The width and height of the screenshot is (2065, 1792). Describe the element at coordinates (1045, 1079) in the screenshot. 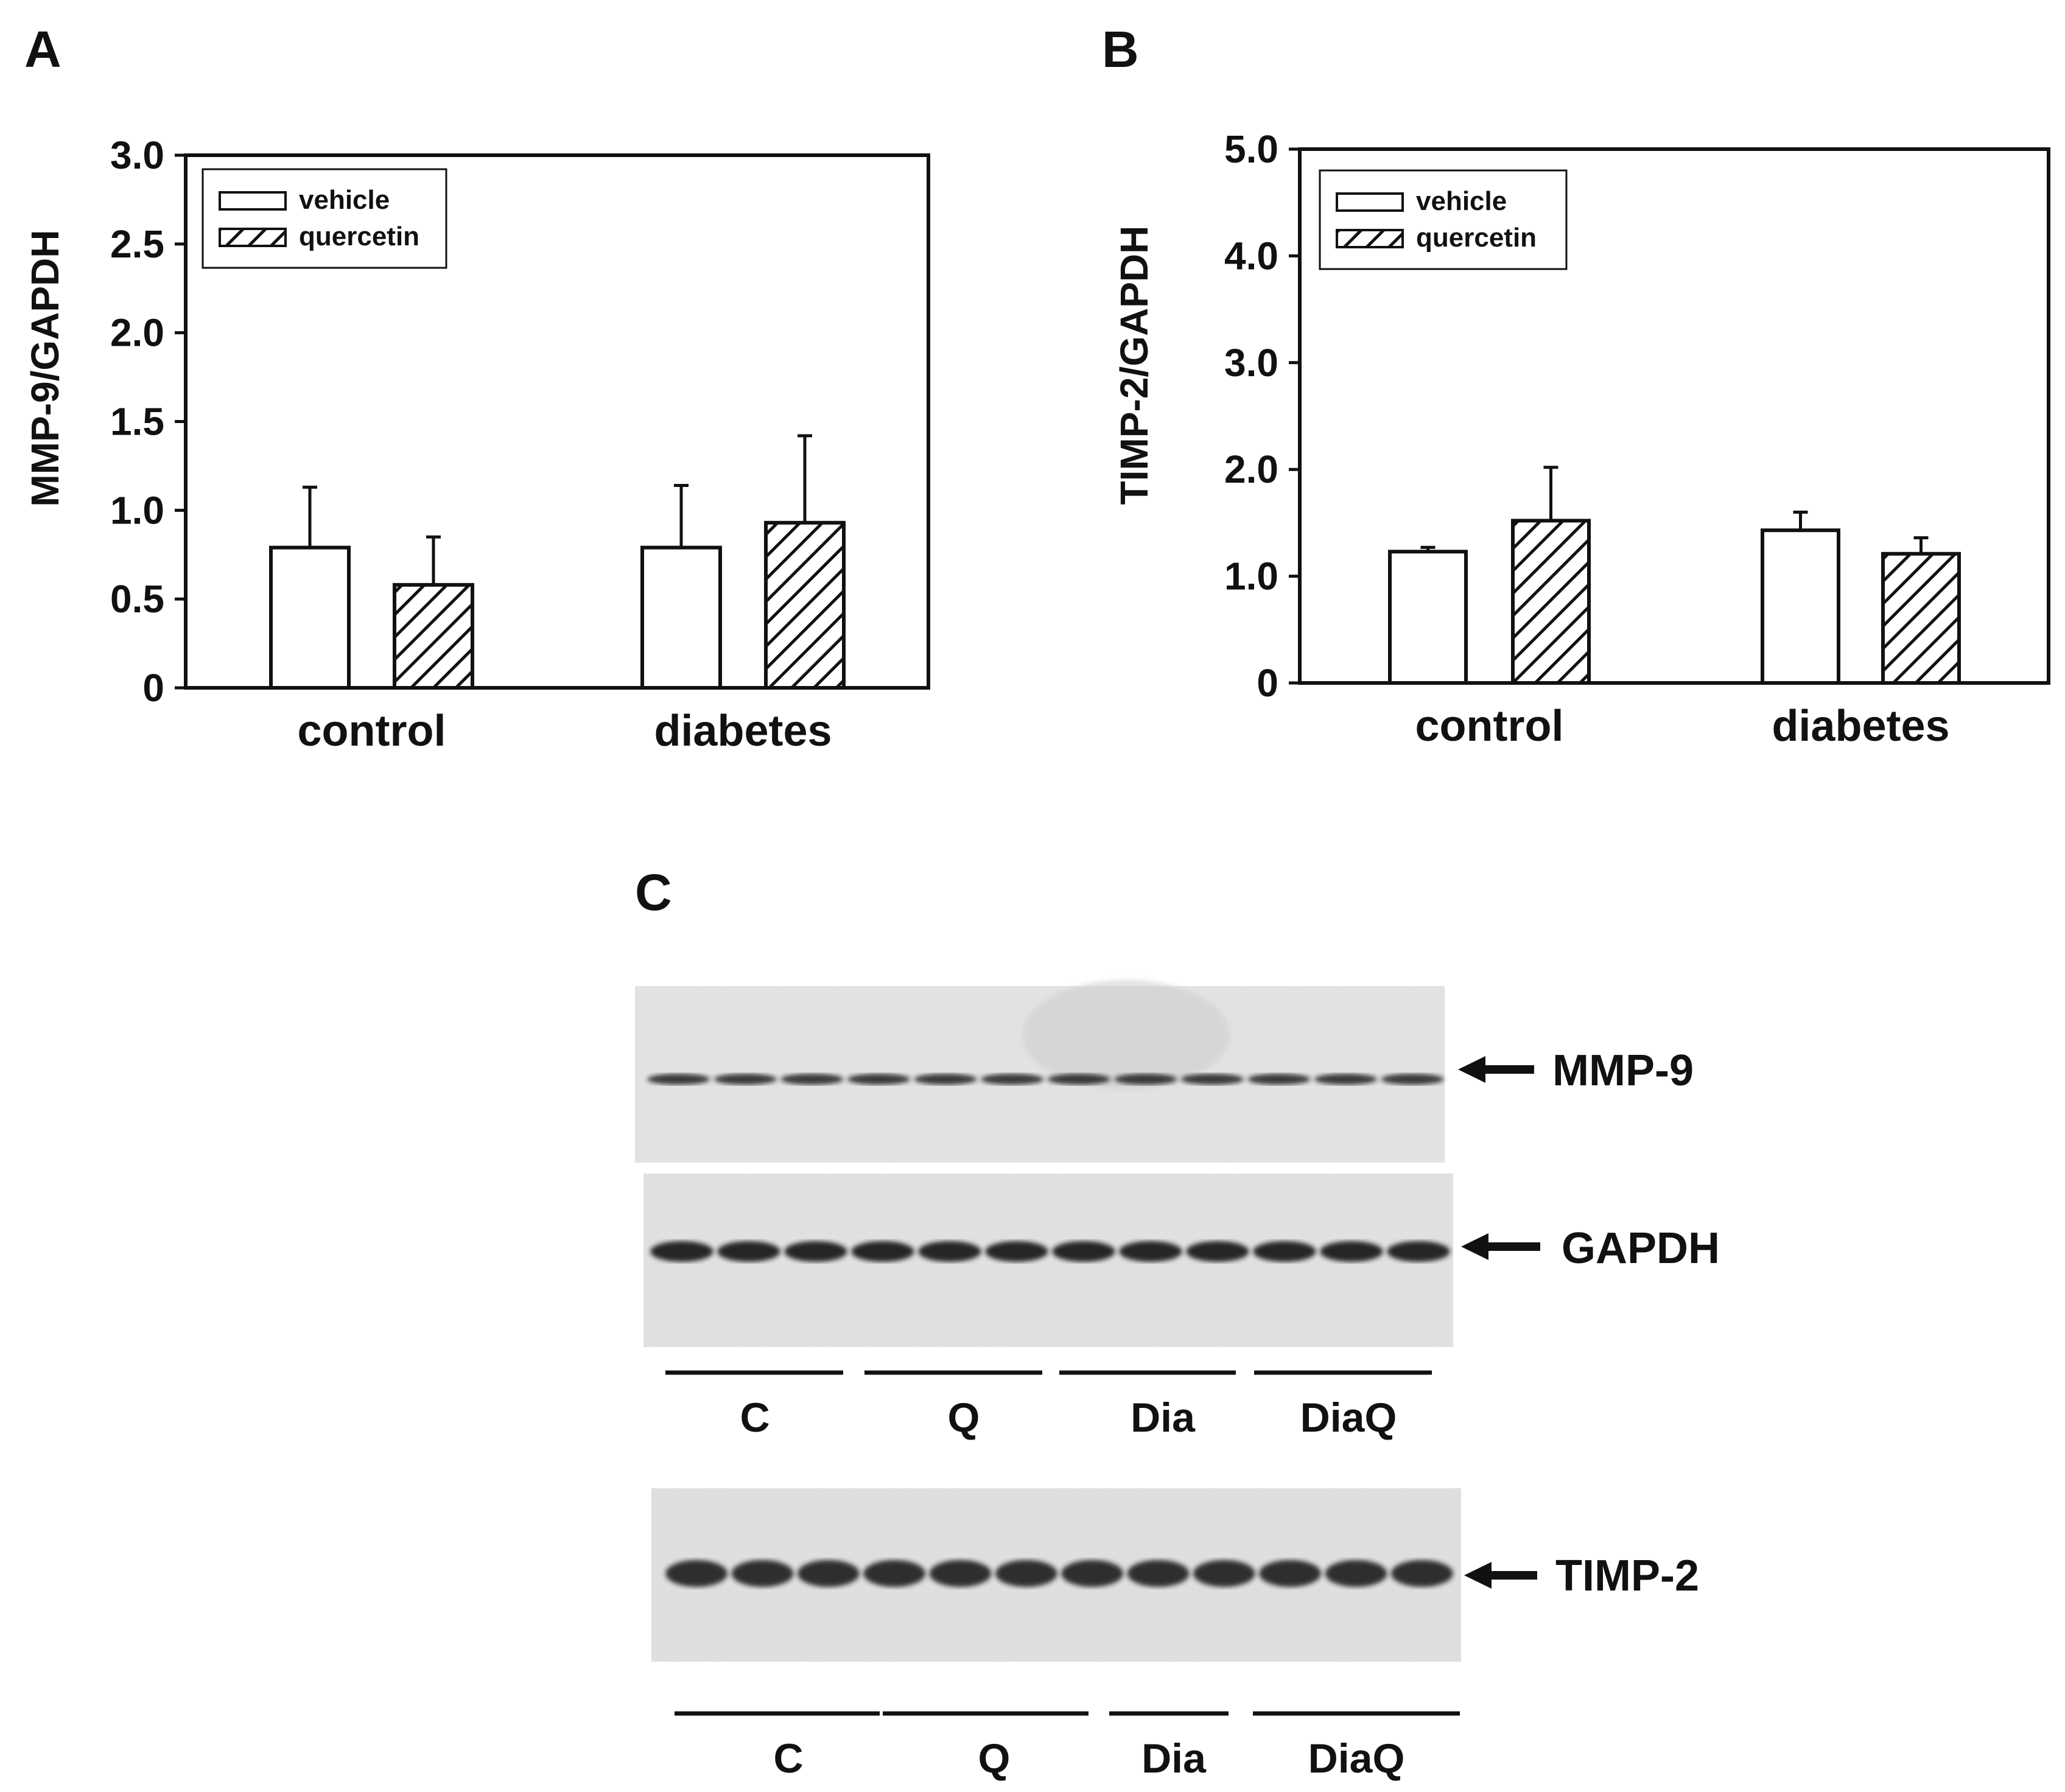

I see `blot-mmp9-lanes` at that location.